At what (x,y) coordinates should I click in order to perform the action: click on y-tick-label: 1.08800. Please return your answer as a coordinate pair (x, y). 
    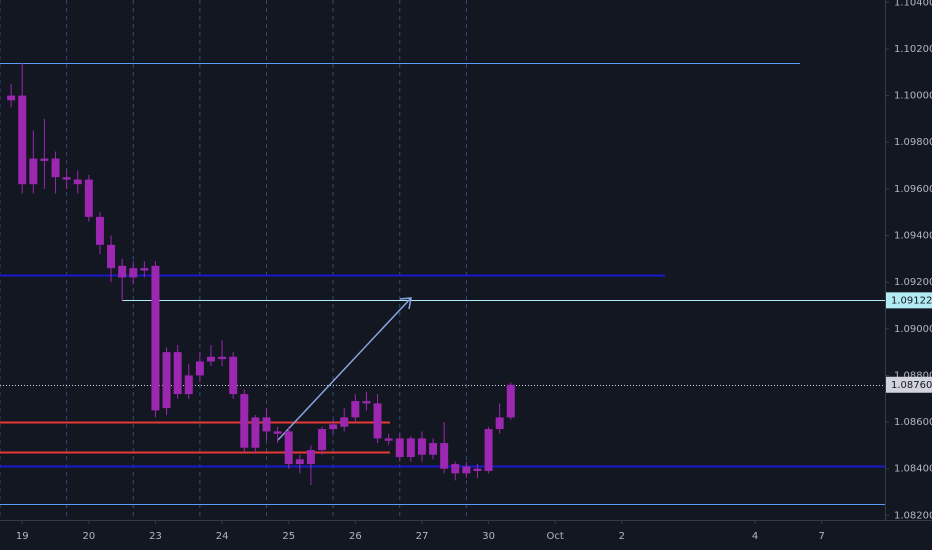
    Looking at the image, I should click on (913, 375).